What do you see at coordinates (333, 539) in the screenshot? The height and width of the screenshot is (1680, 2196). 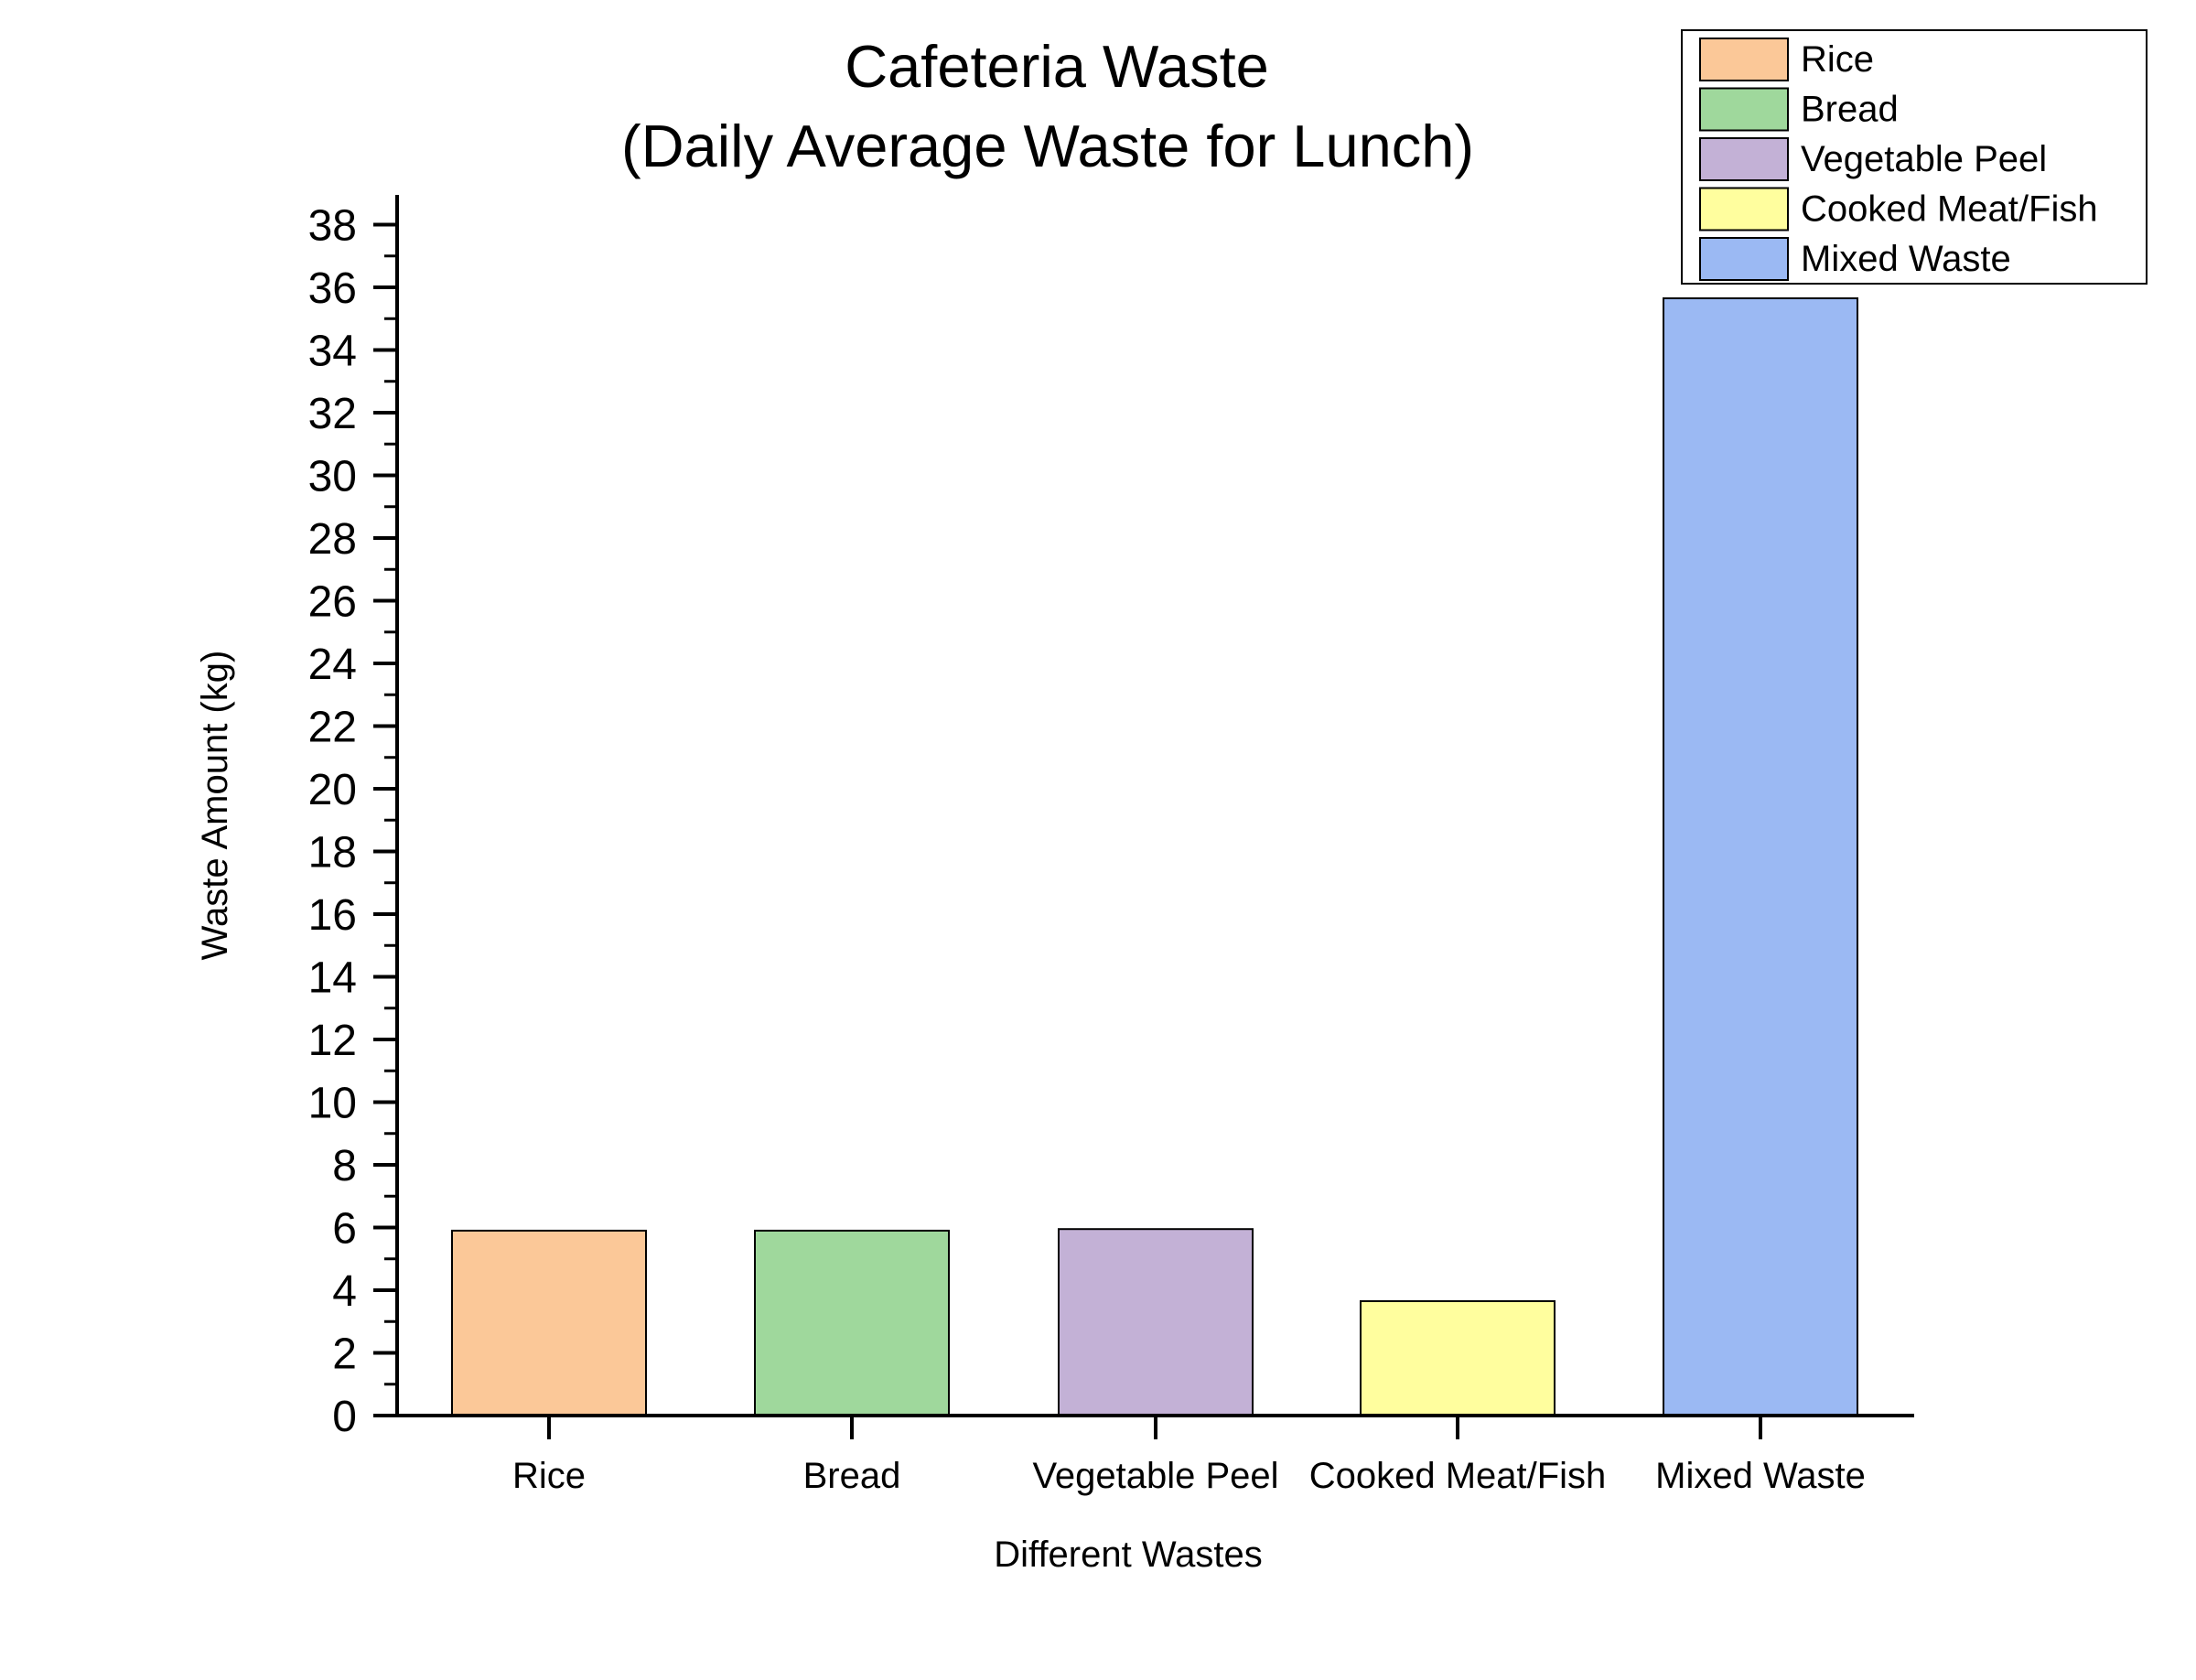 I see `y-tick-label: 28` at bounding box center [333, 539].